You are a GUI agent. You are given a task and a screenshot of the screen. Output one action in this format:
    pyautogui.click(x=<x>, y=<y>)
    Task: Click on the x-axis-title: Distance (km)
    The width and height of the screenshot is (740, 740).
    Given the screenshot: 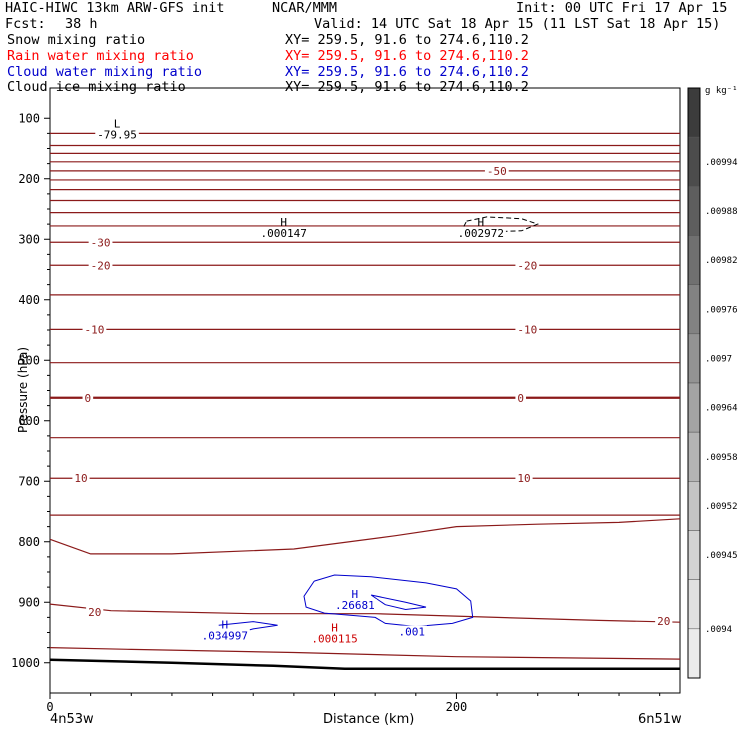 What is the action you would take?
    pyautogui.click(x=369, y=719)
    